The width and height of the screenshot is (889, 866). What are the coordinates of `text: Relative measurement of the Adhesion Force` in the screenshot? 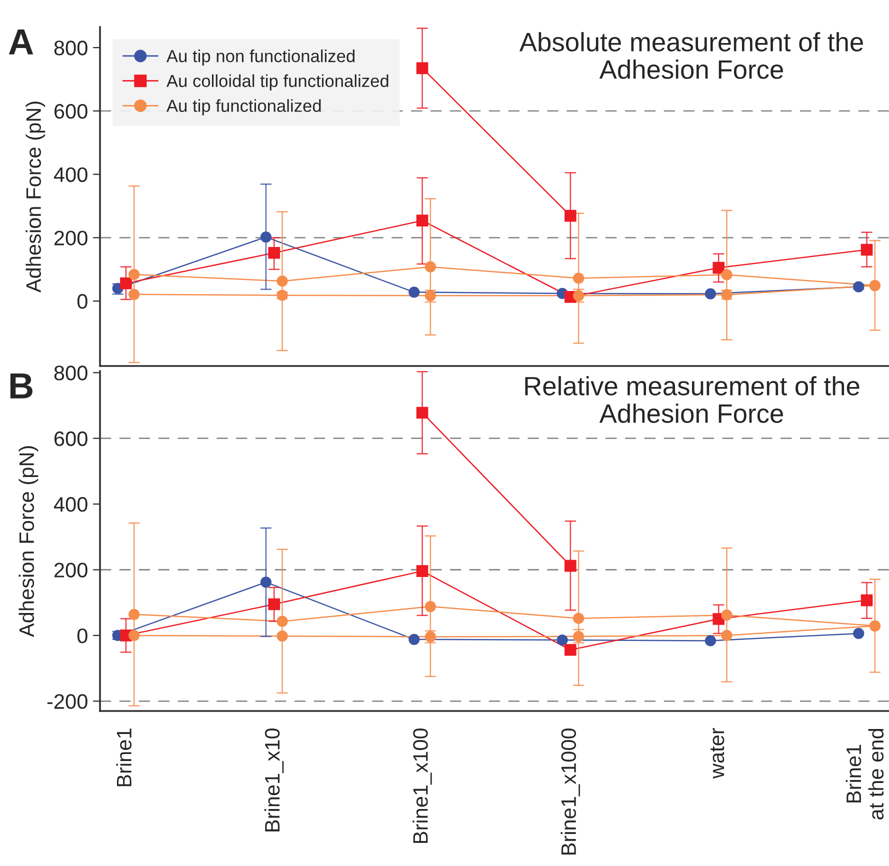 It's located at (692, 399).